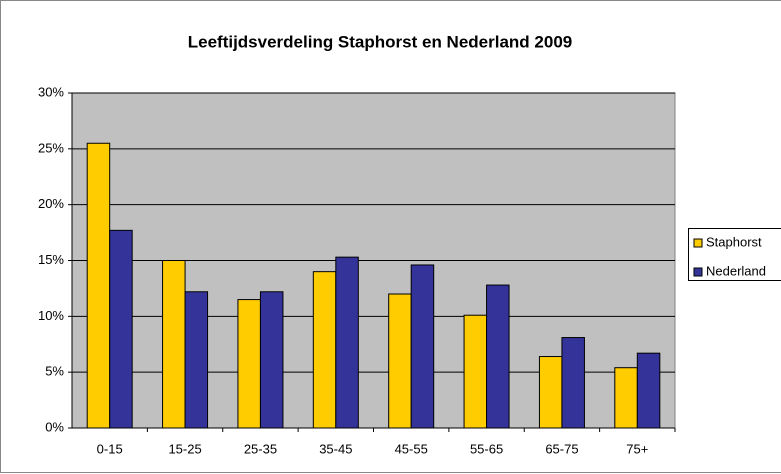 Image resolution: width=781 pixels, height=474 pixels. What do you see at coordinates (734, 241) in the screenshot?
I see `legend-label: Staphorst` at bounding box center [734, 241].